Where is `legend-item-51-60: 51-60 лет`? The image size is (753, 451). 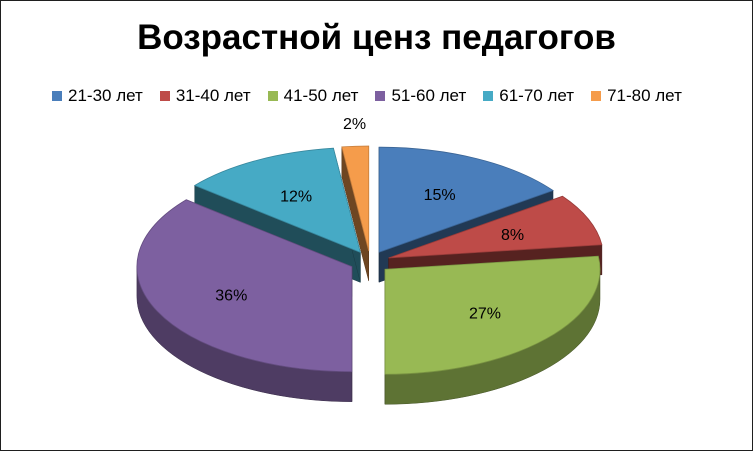 legend-item-51-60: 51-60 лет is located at coordinates (420, 96).